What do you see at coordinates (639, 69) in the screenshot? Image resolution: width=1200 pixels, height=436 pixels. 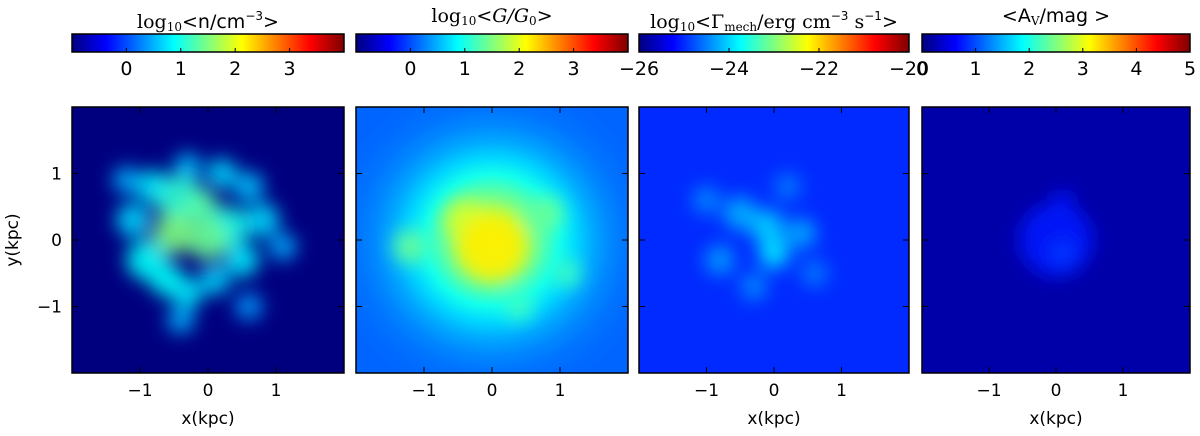 I see `colorbar-tick-label: −26` at bounding box center [639, 69].